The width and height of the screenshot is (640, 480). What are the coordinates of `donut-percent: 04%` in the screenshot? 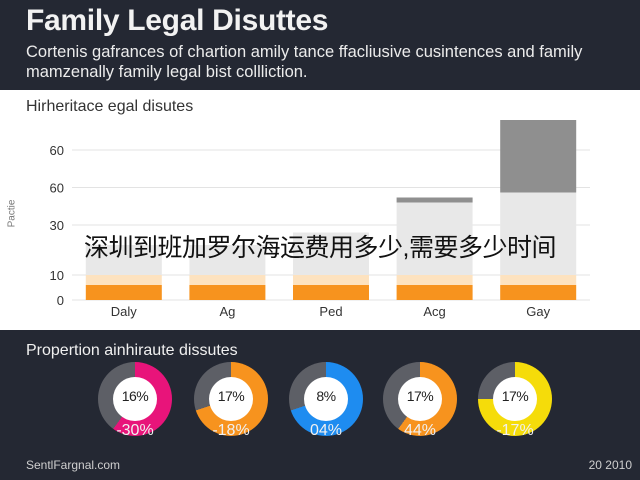 It's located at (326, 430).